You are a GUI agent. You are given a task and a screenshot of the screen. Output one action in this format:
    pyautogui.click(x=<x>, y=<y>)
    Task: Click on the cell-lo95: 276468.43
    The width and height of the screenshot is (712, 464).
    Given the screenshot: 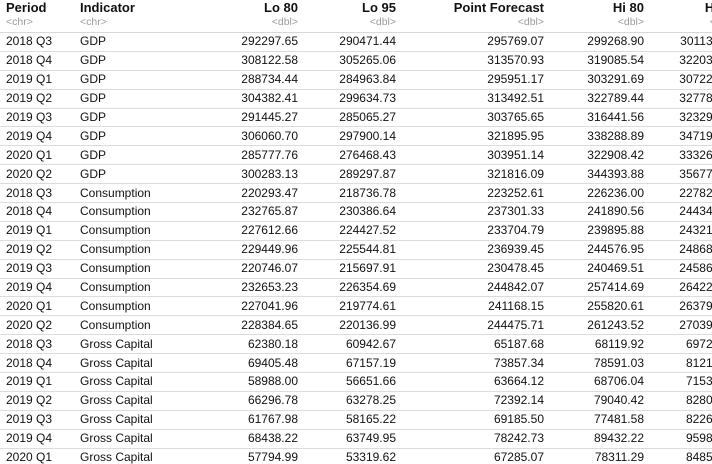 What is the action you would take?
    pyautogui.click(x=351, y=155)
    